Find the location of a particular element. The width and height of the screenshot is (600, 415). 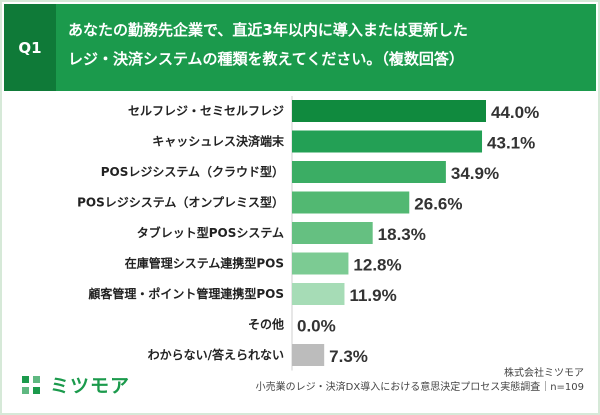

value-label: 26.6% is located at coordinates (438, 204).